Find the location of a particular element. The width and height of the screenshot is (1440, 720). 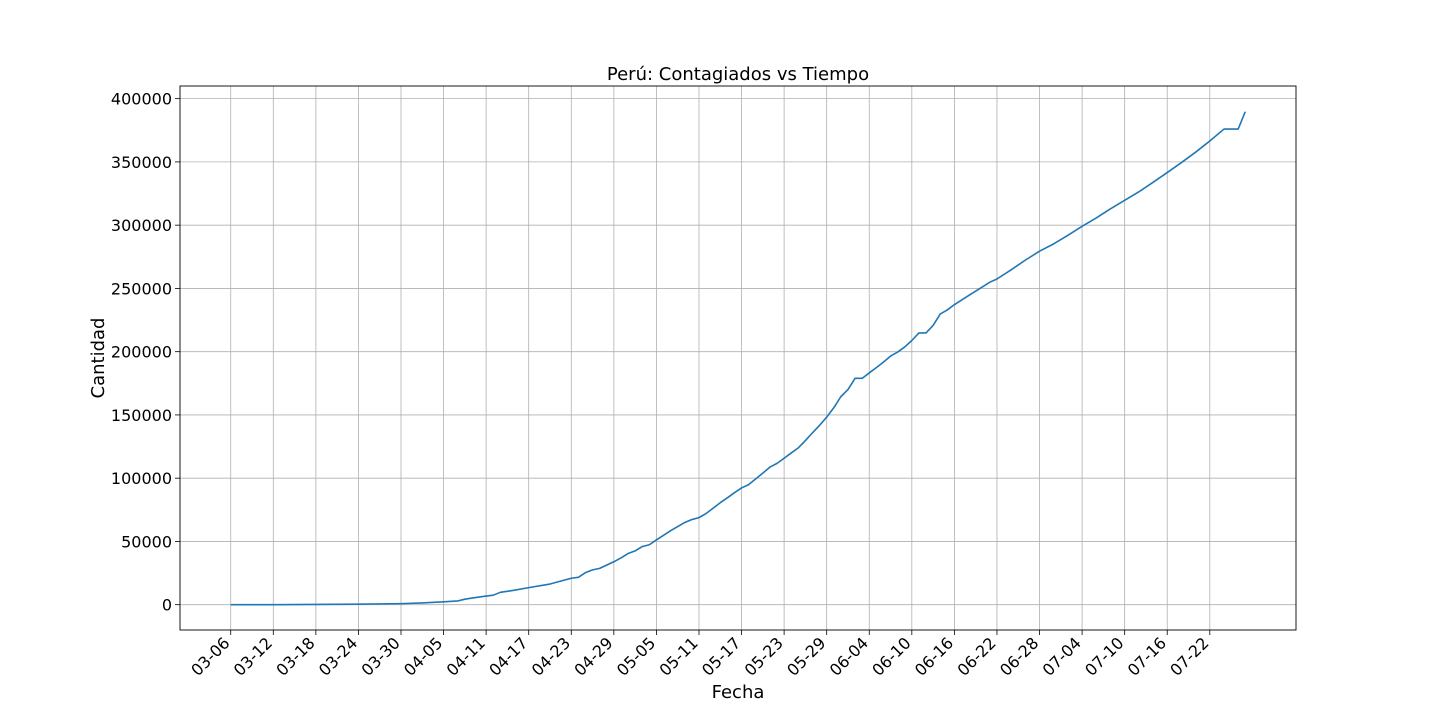

y-tick-label: 300000 is located at coordinates (141, 225).